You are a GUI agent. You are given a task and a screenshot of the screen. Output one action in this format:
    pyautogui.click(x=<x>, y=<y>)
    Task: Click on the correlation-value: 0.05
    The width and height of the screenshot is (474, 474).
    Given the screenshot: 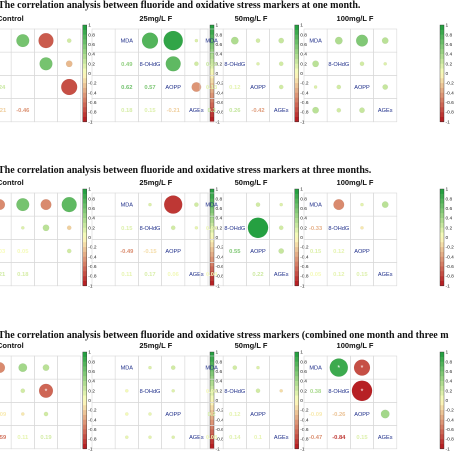 What is the action you would take?
    pyautogui.click(x=316, y=275)
    